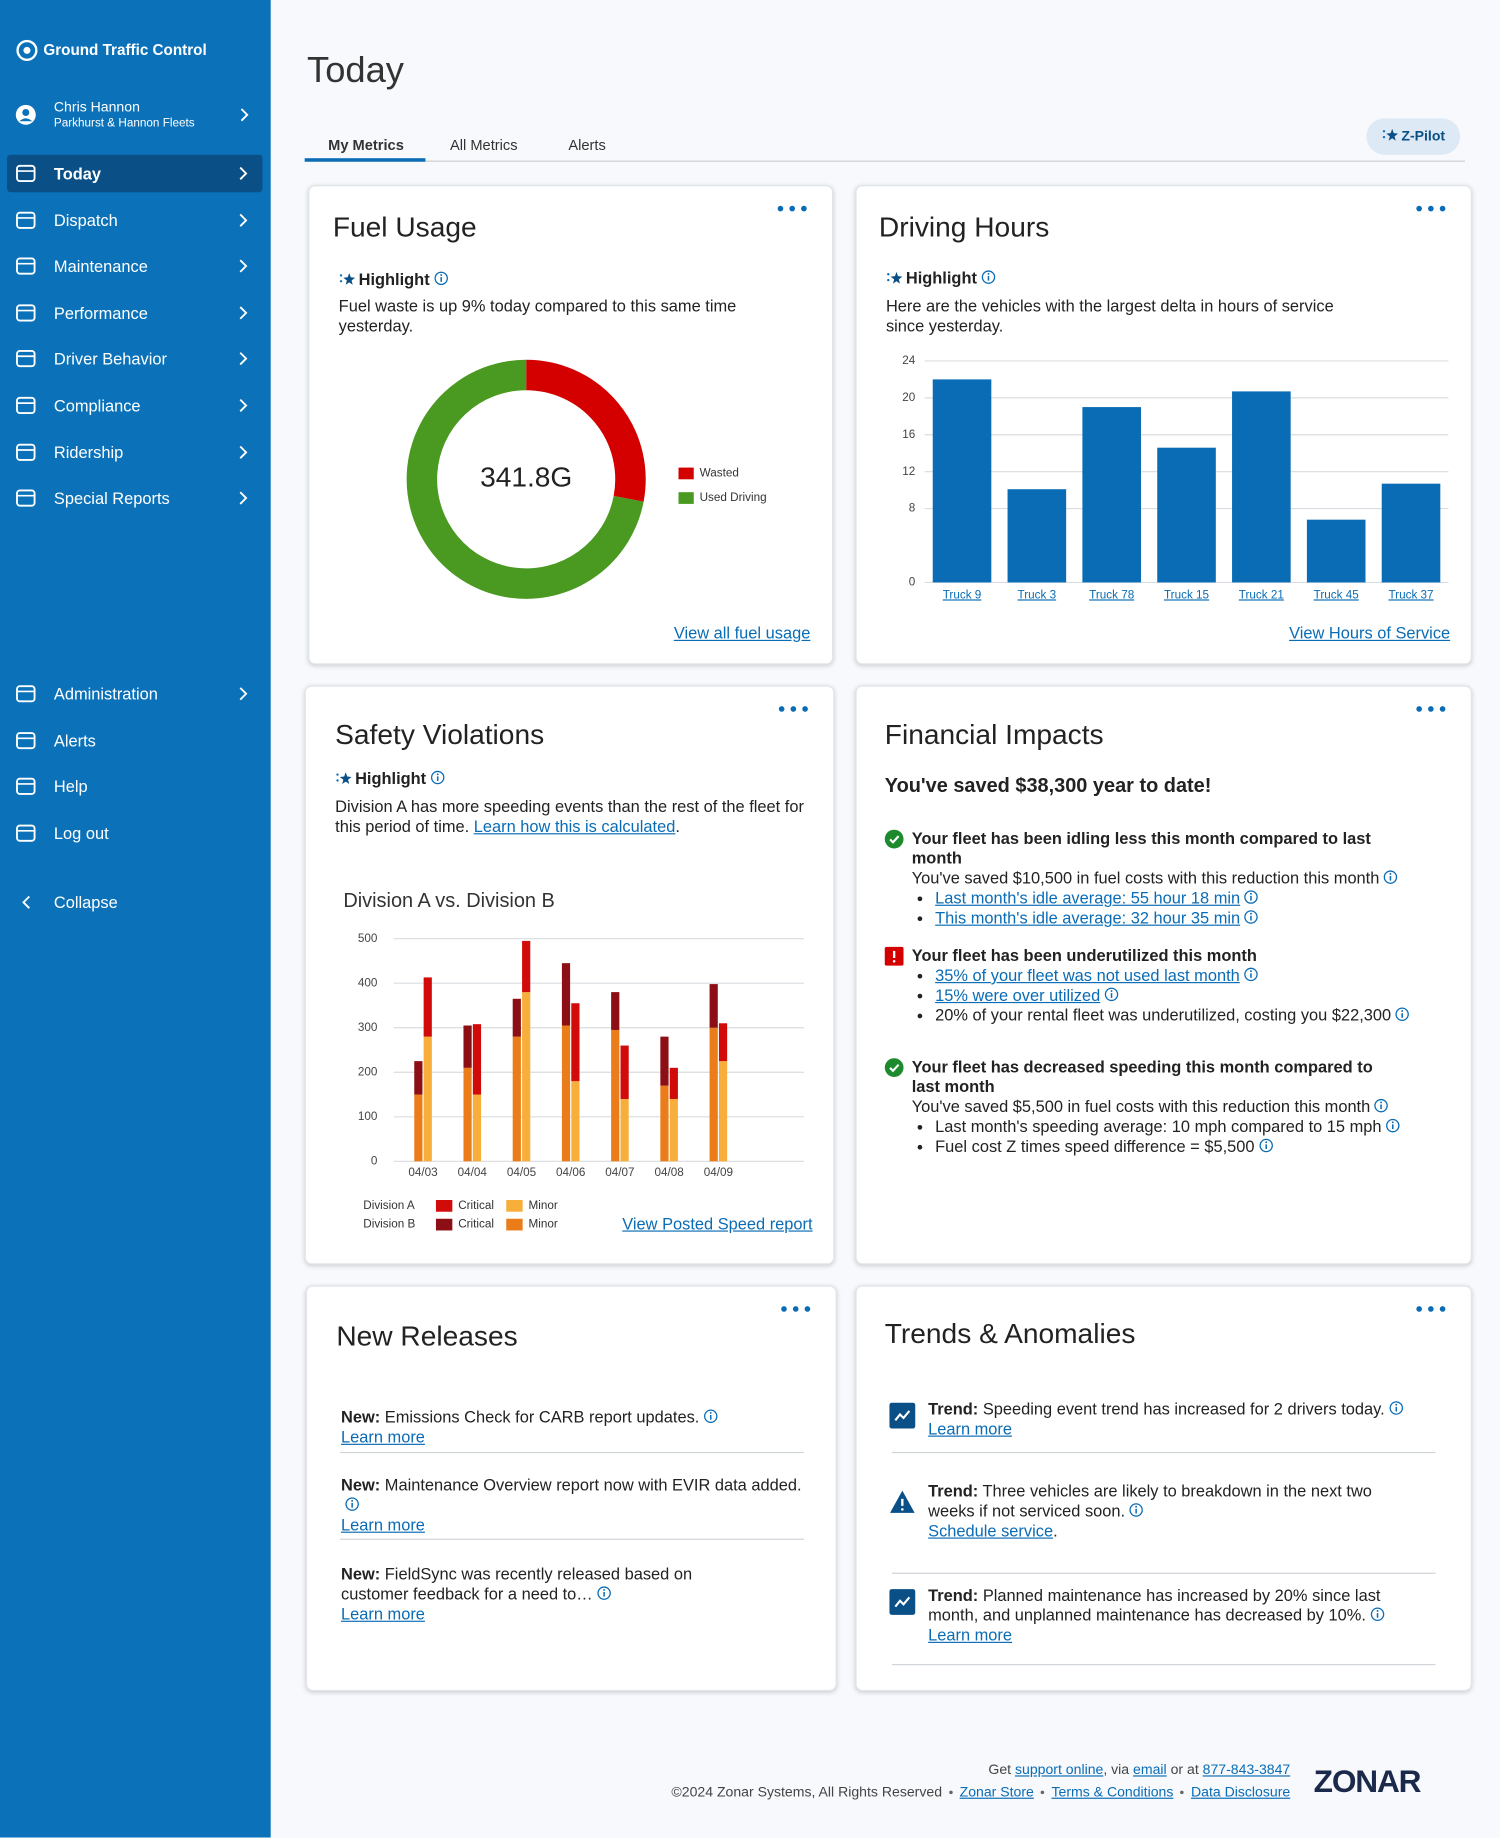  Describe the element at coordinates (365, 160) in the screenshot. I see `tab-indicator` at that location.